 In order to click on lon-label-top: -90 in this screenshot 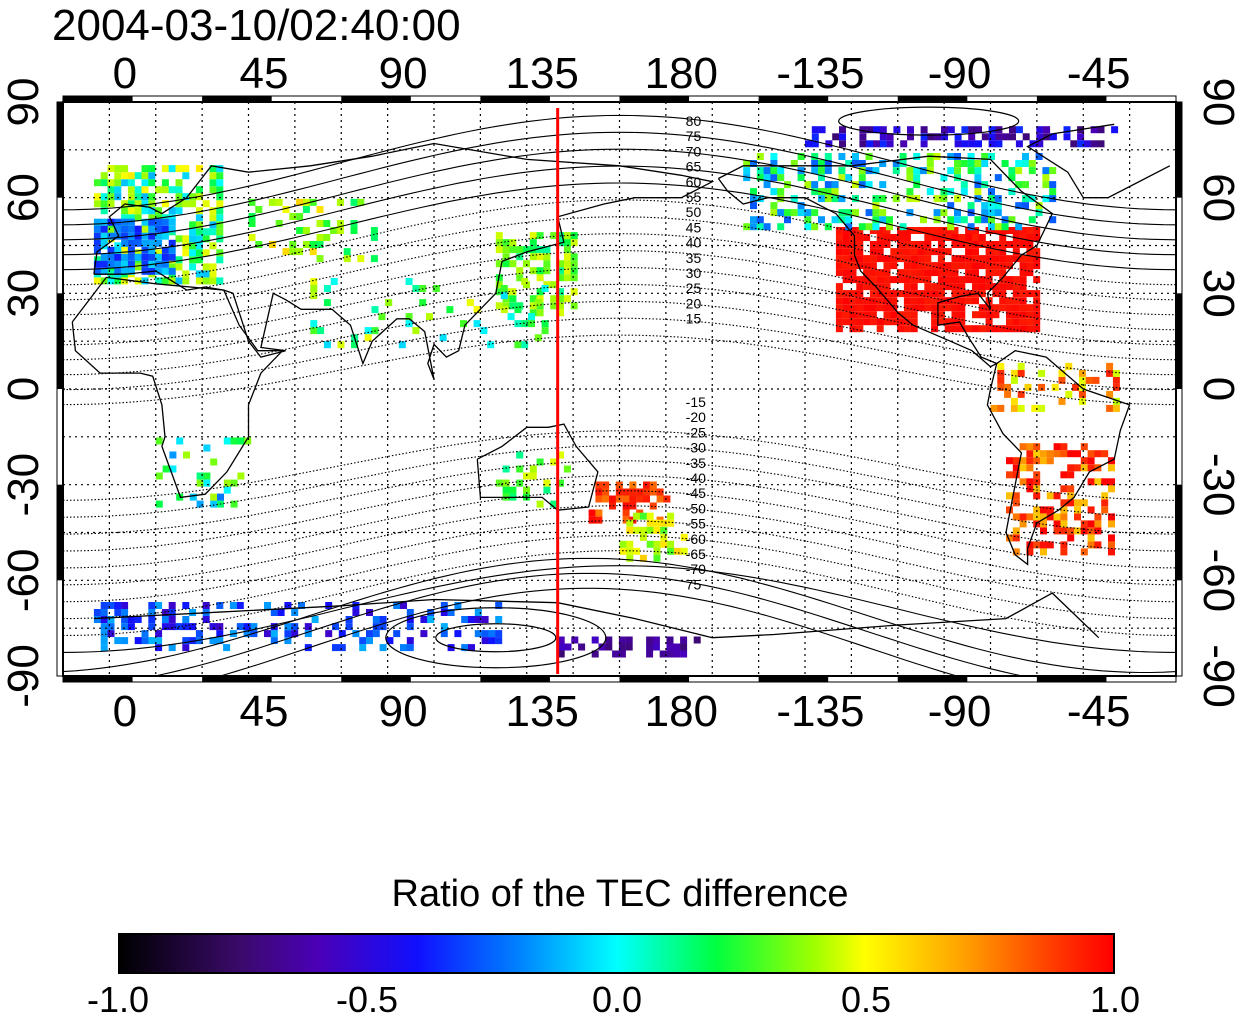, I will do `click(960, 73)`.